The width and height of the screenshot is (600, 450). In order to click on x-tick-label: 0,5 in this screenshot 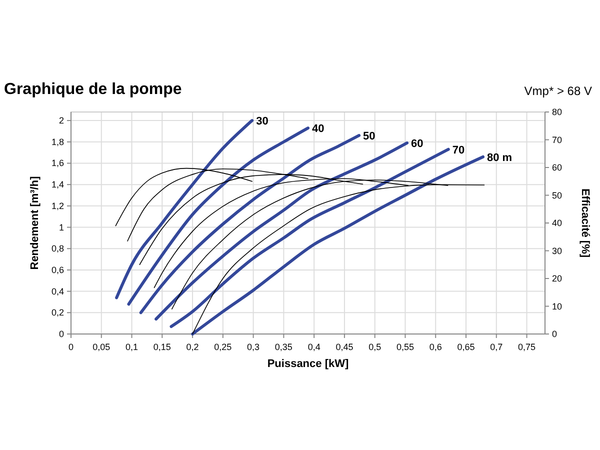, I will do `click(375, 347)`.